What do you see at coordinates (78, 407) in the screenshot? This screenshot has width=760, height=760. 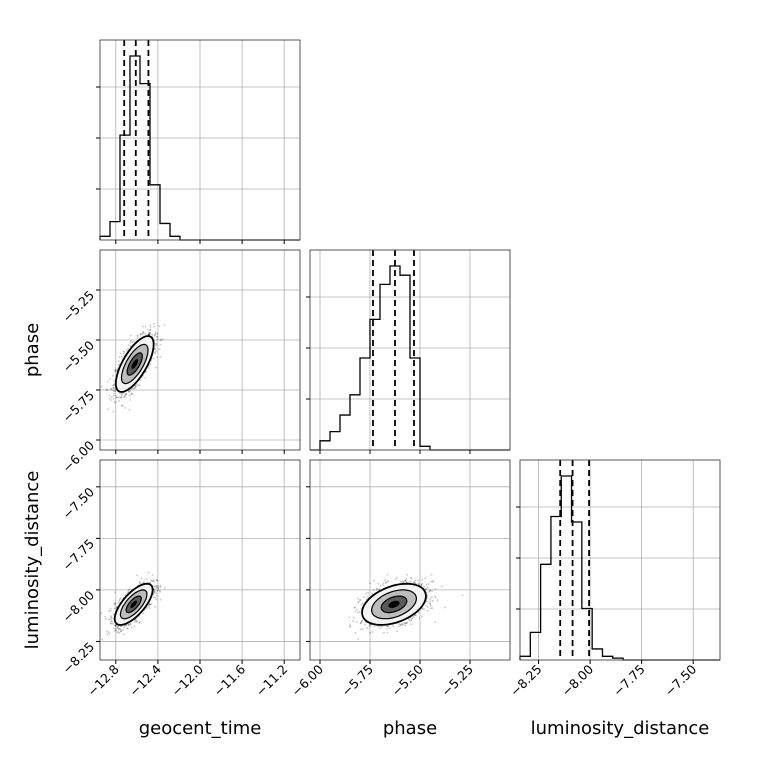 I see `y-tick-label: −5.75` at bounding box center [78, 407].